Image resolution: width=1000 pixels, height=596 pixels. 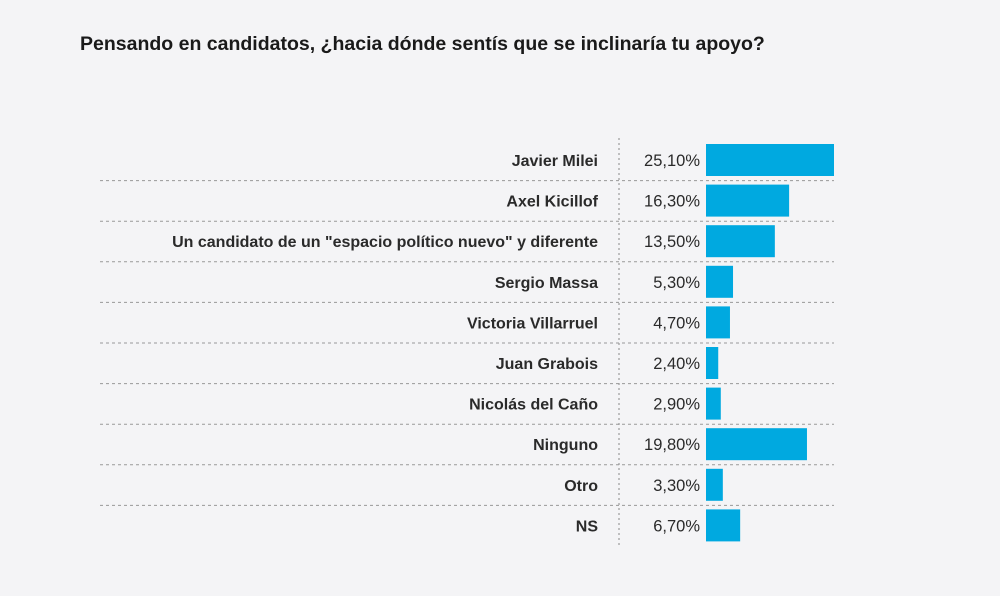 What do you see at coordinates (581, 486) in the screenshot?
I see `category-label: Otro` at bounding box center [581, 486].